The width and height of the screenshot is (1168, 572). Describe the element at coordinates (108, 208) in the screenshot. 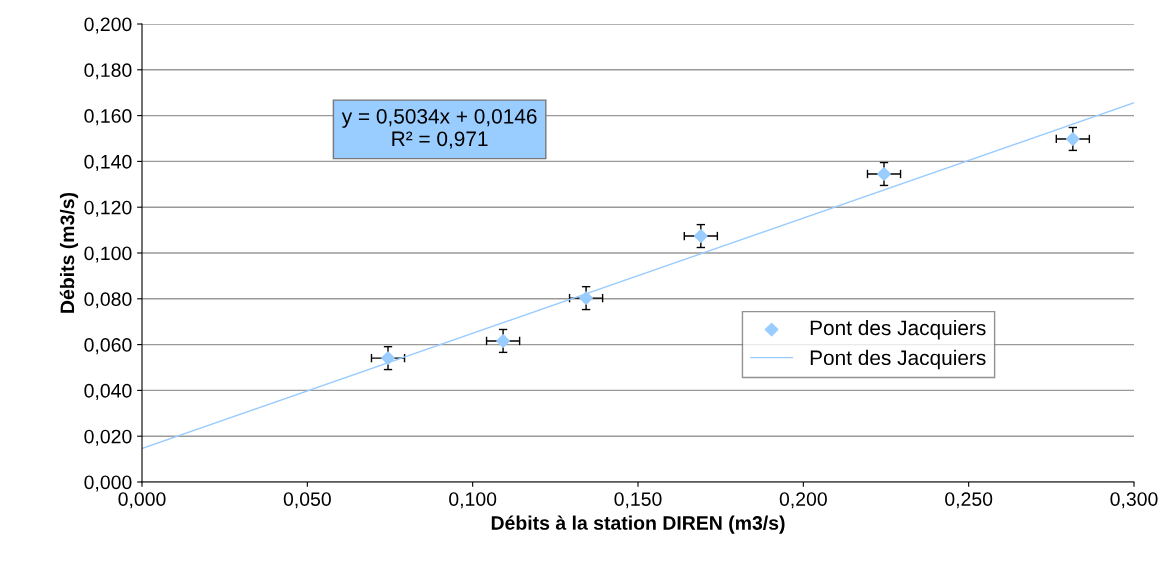

I see `y-tick-label: 0,120` at that location.